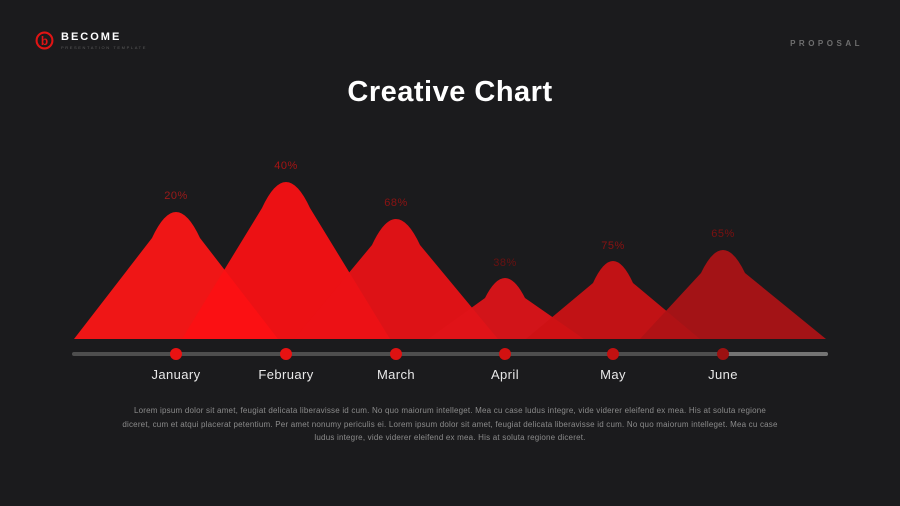 The image size is (900, 506). I want to click on percent-label-february: 40%, so click(286, 166).